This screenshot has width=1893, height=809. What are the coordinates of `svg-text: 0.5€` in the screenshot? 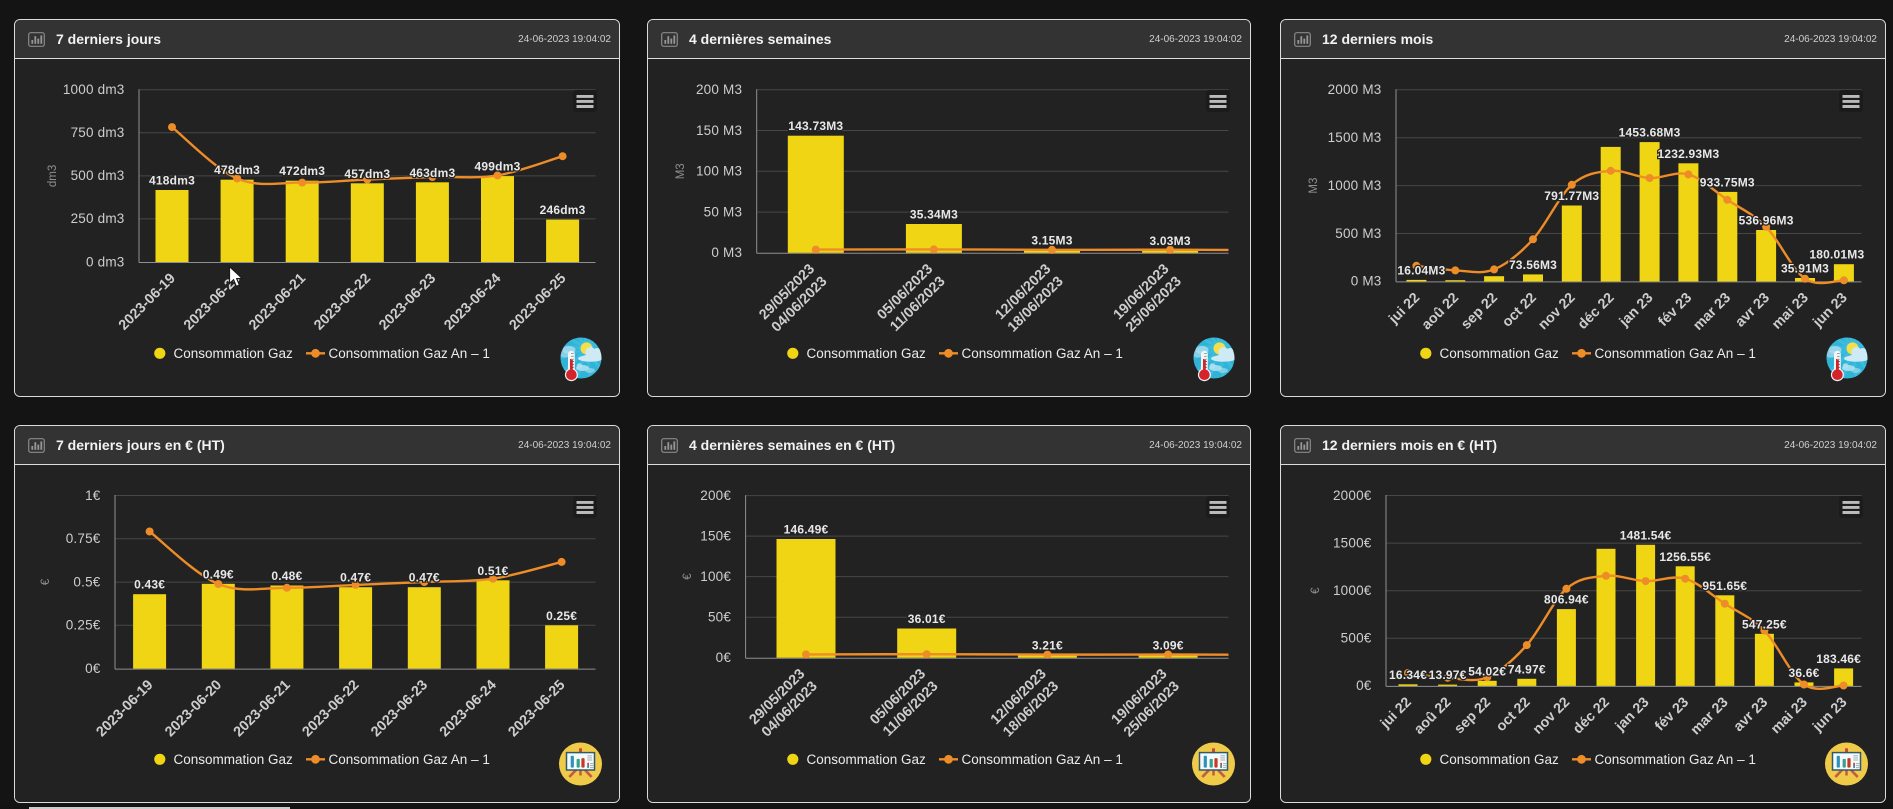 It's located at (86, 581).